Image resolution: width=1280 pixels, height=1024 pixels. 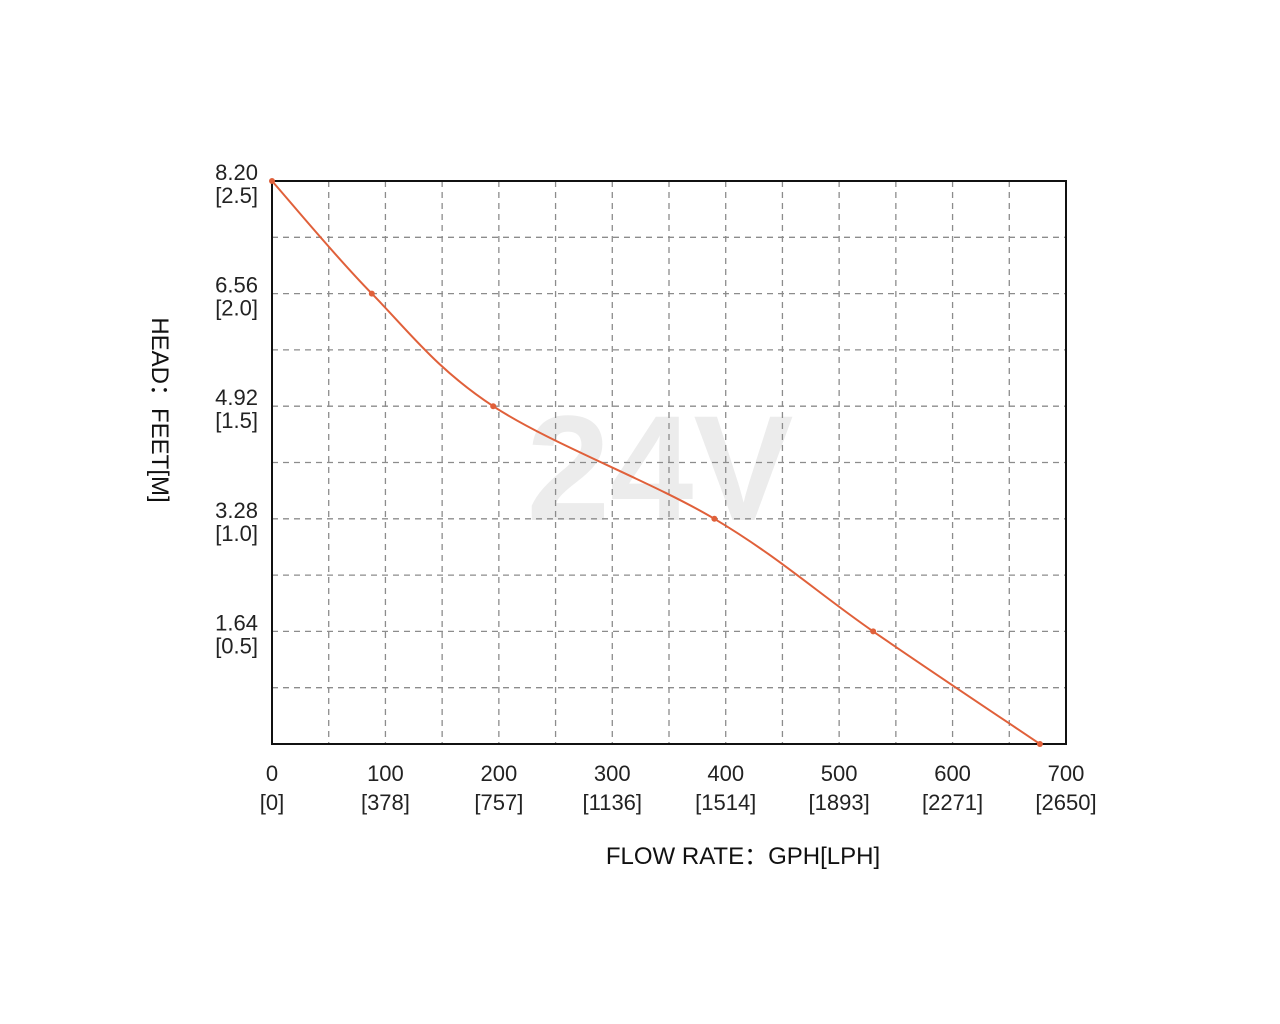 What do you see at coordinates (236, 622) in the screenshot?
I see `y-tick-label: 1.64` at bounding box center [236, 622].